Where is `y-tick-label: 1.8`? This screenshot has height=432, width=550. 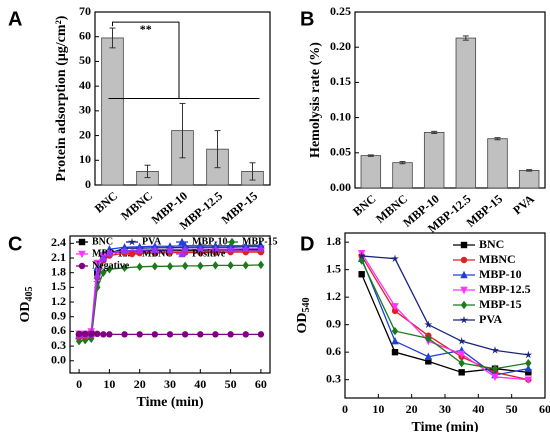 y-tick-label: 1.8 is located at coordinates (333, 241).